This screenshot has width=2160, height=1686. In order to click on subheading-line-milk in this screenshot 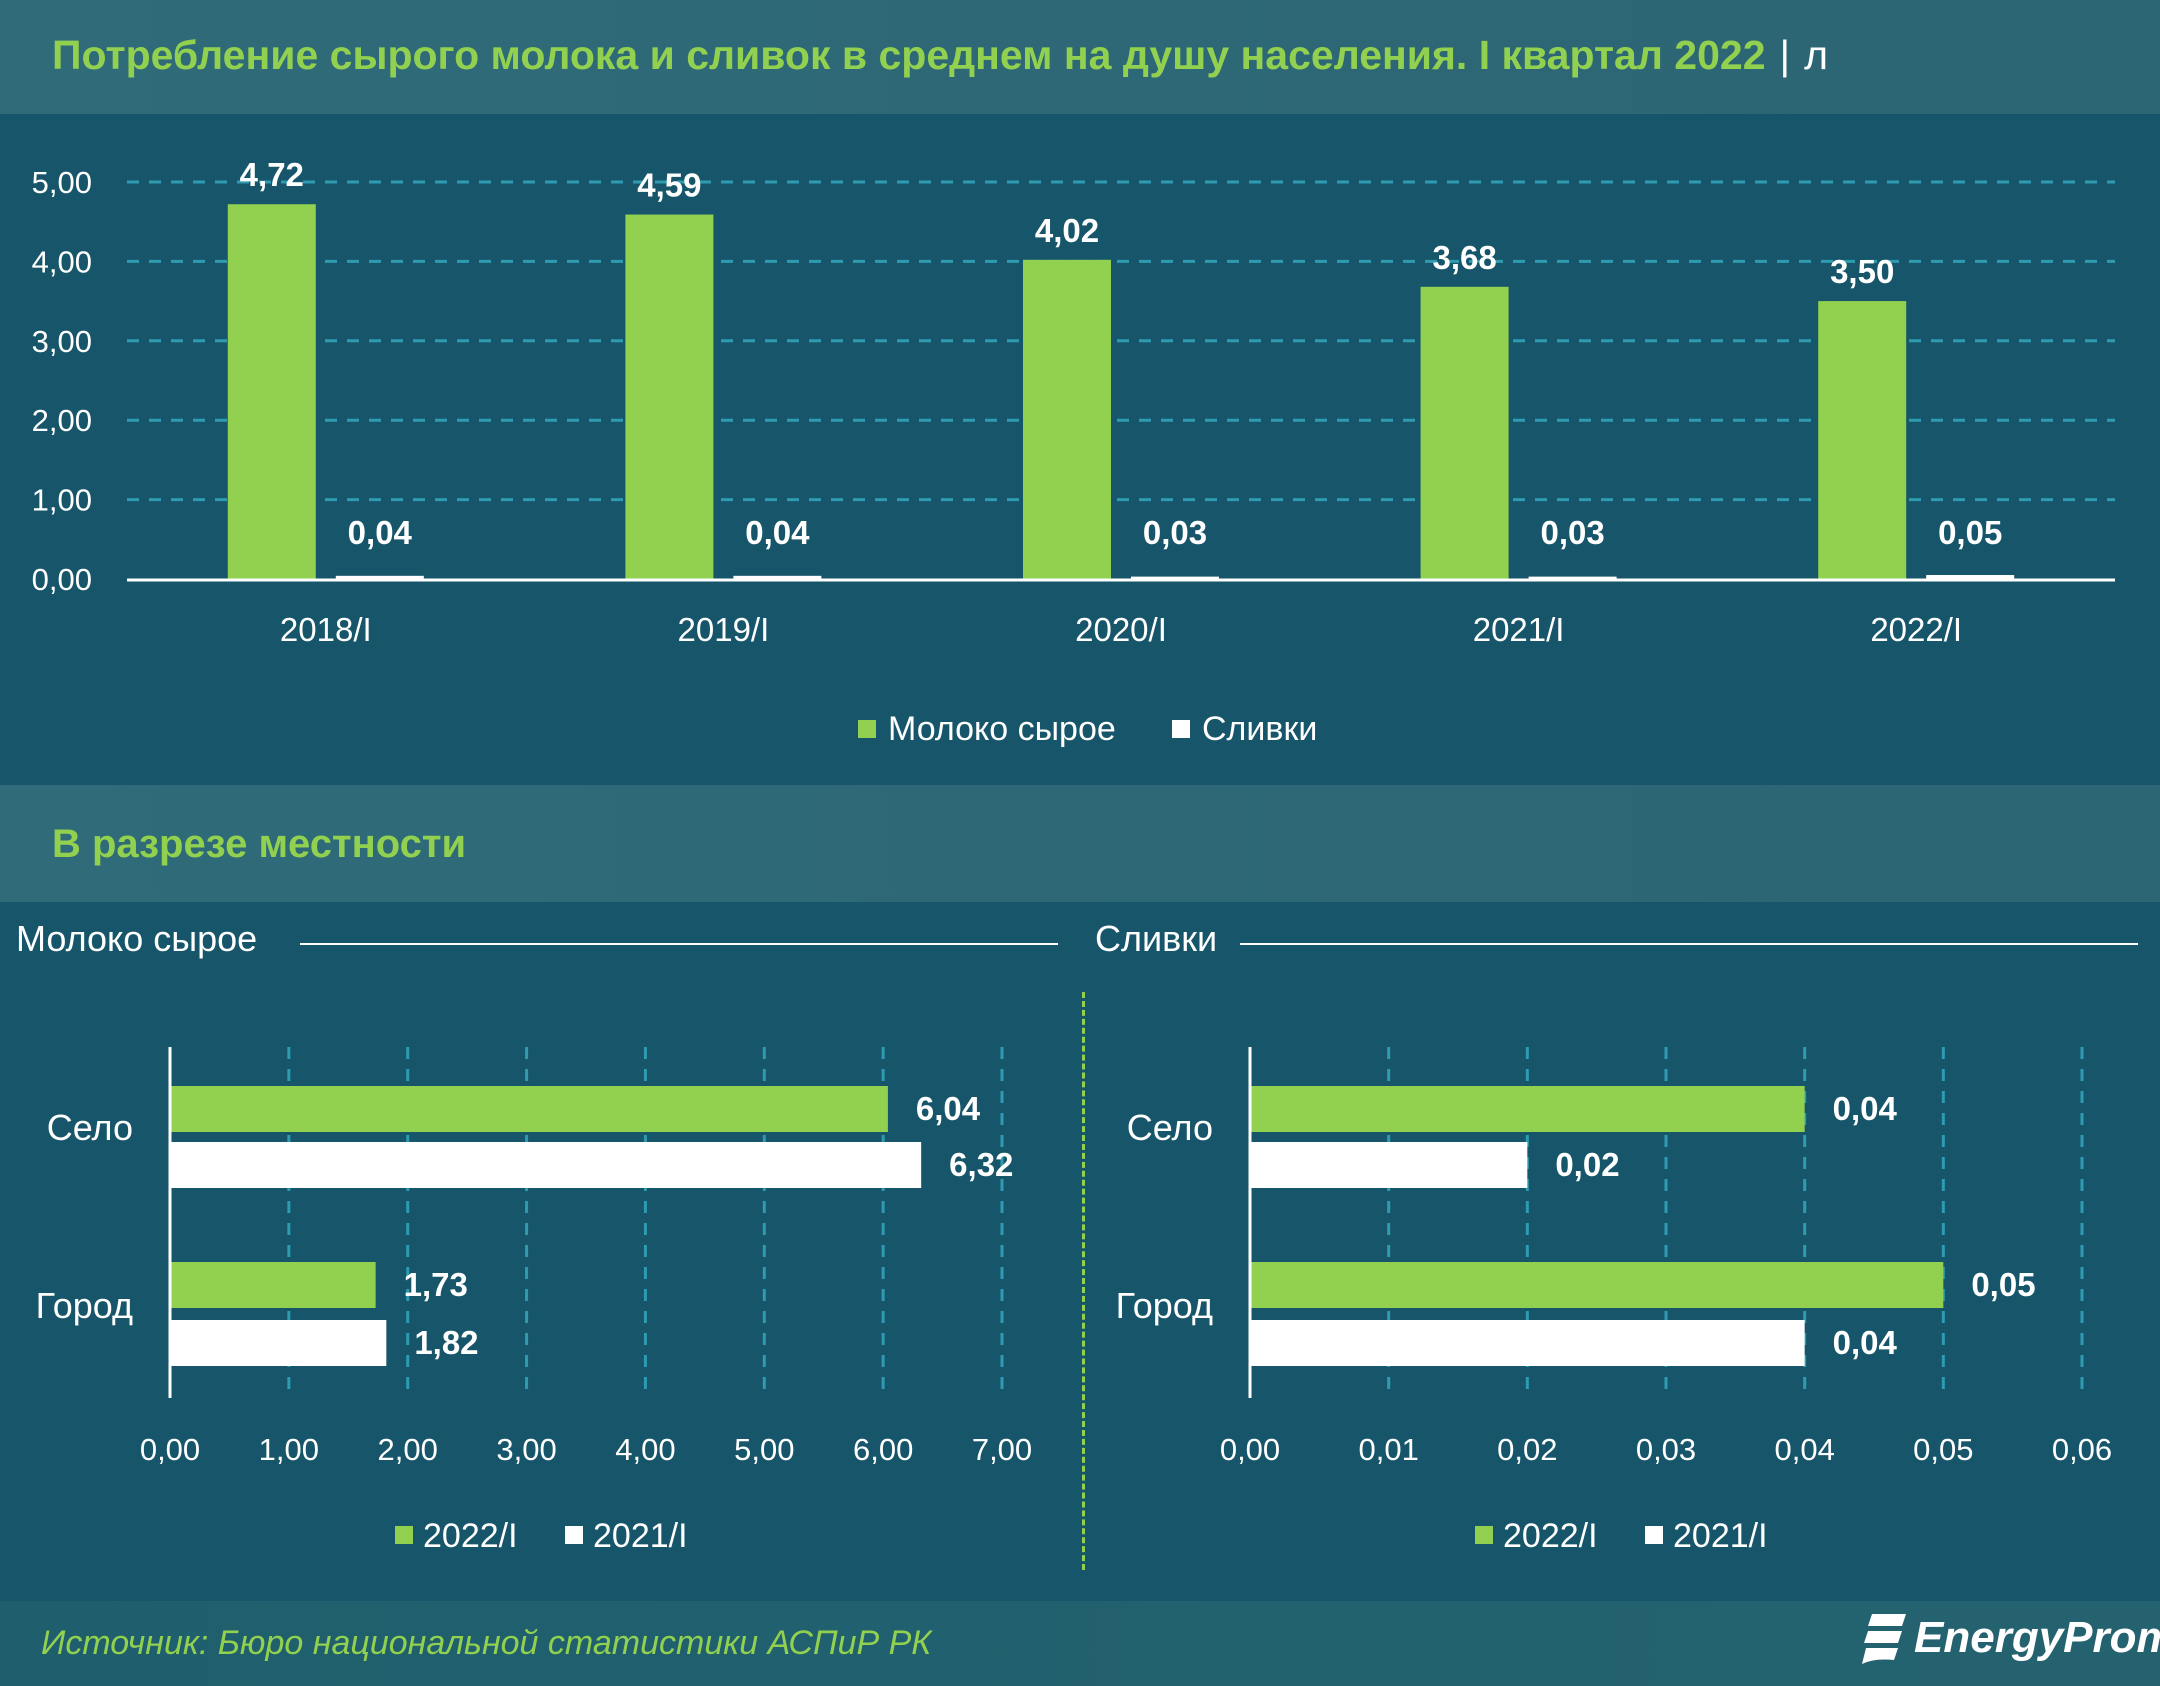, I will do `click(679, 944)`.